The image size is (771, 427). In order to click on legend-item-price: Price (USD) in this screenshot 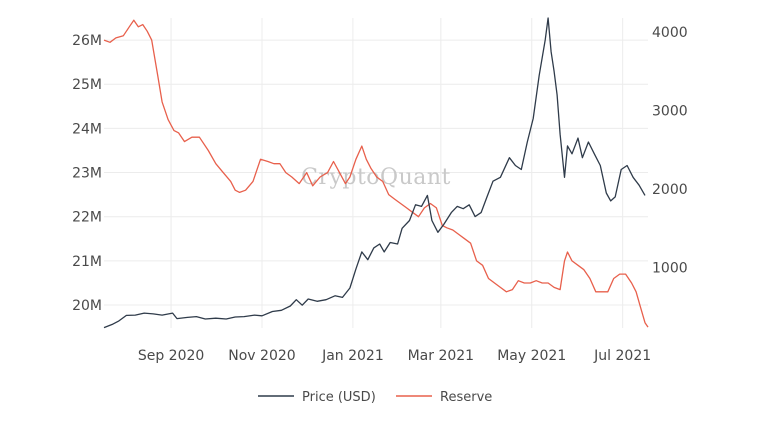, I will do `click(317, 397)`.